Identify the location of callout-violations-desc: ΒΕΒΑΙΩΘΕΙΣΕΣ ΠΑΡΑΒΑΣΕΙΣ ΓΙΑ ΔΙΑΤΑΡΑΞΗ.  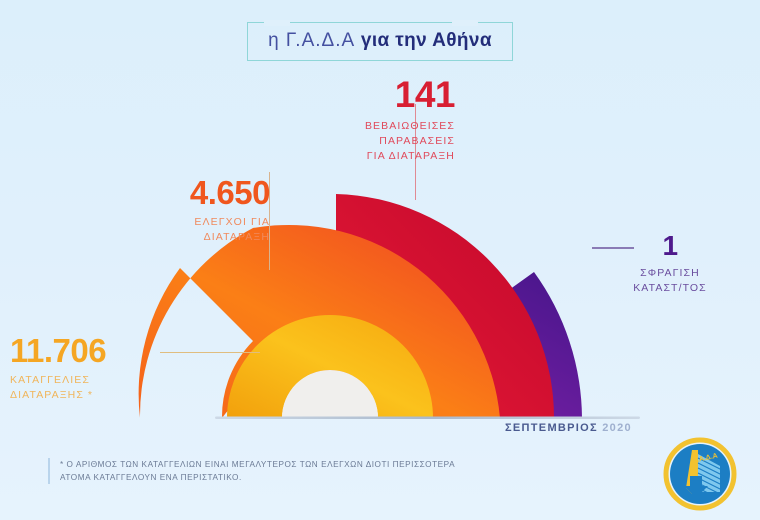
(409, 141).